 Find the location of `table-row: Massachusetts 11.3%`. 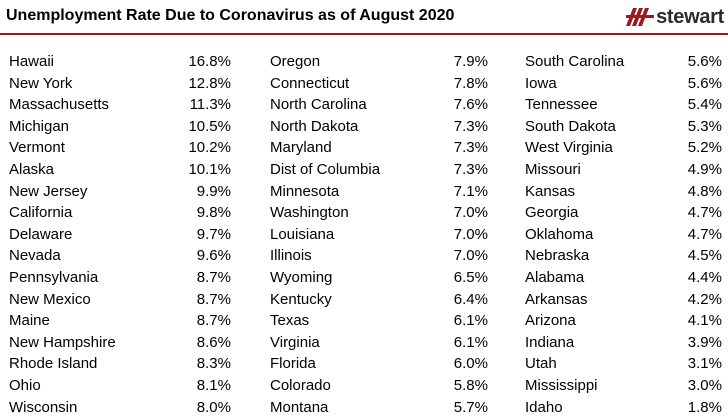

table-row: Massachusetts 11.3% is located at coordinates (120, 105).